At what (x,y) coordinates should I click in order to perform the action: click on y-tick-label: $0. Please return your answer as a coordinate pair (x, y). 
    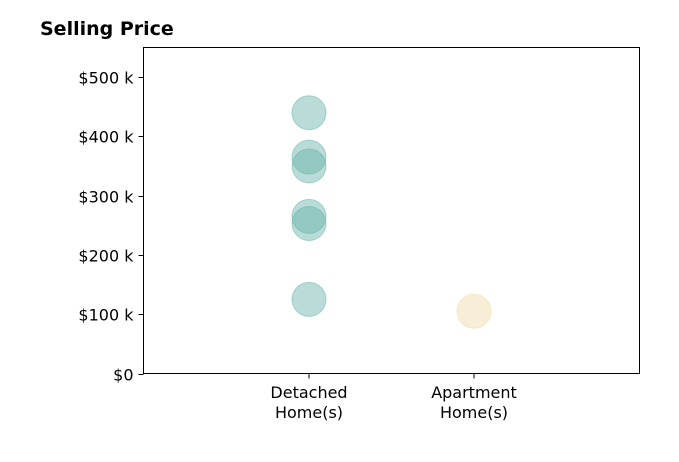
    Looking at the image, I should click on (123, 375).